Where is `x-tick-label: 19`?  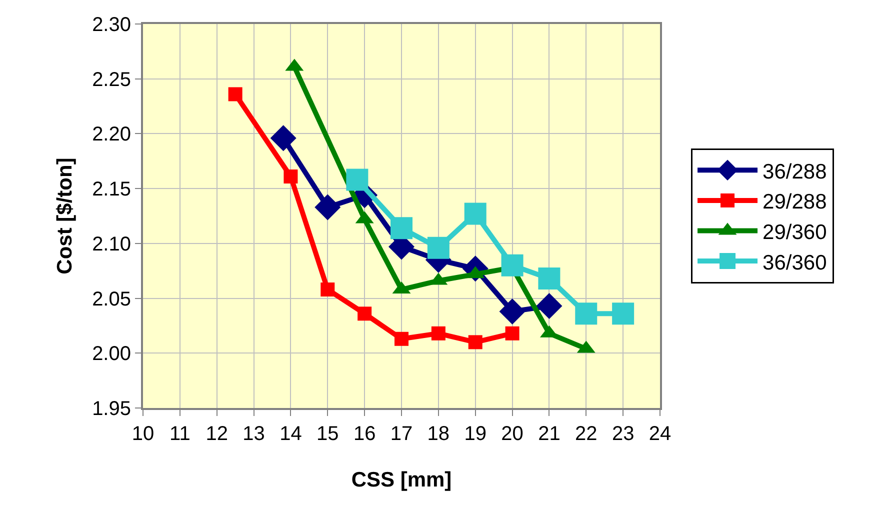
x-tick-label: 19 is located at coordinates (475, 434).